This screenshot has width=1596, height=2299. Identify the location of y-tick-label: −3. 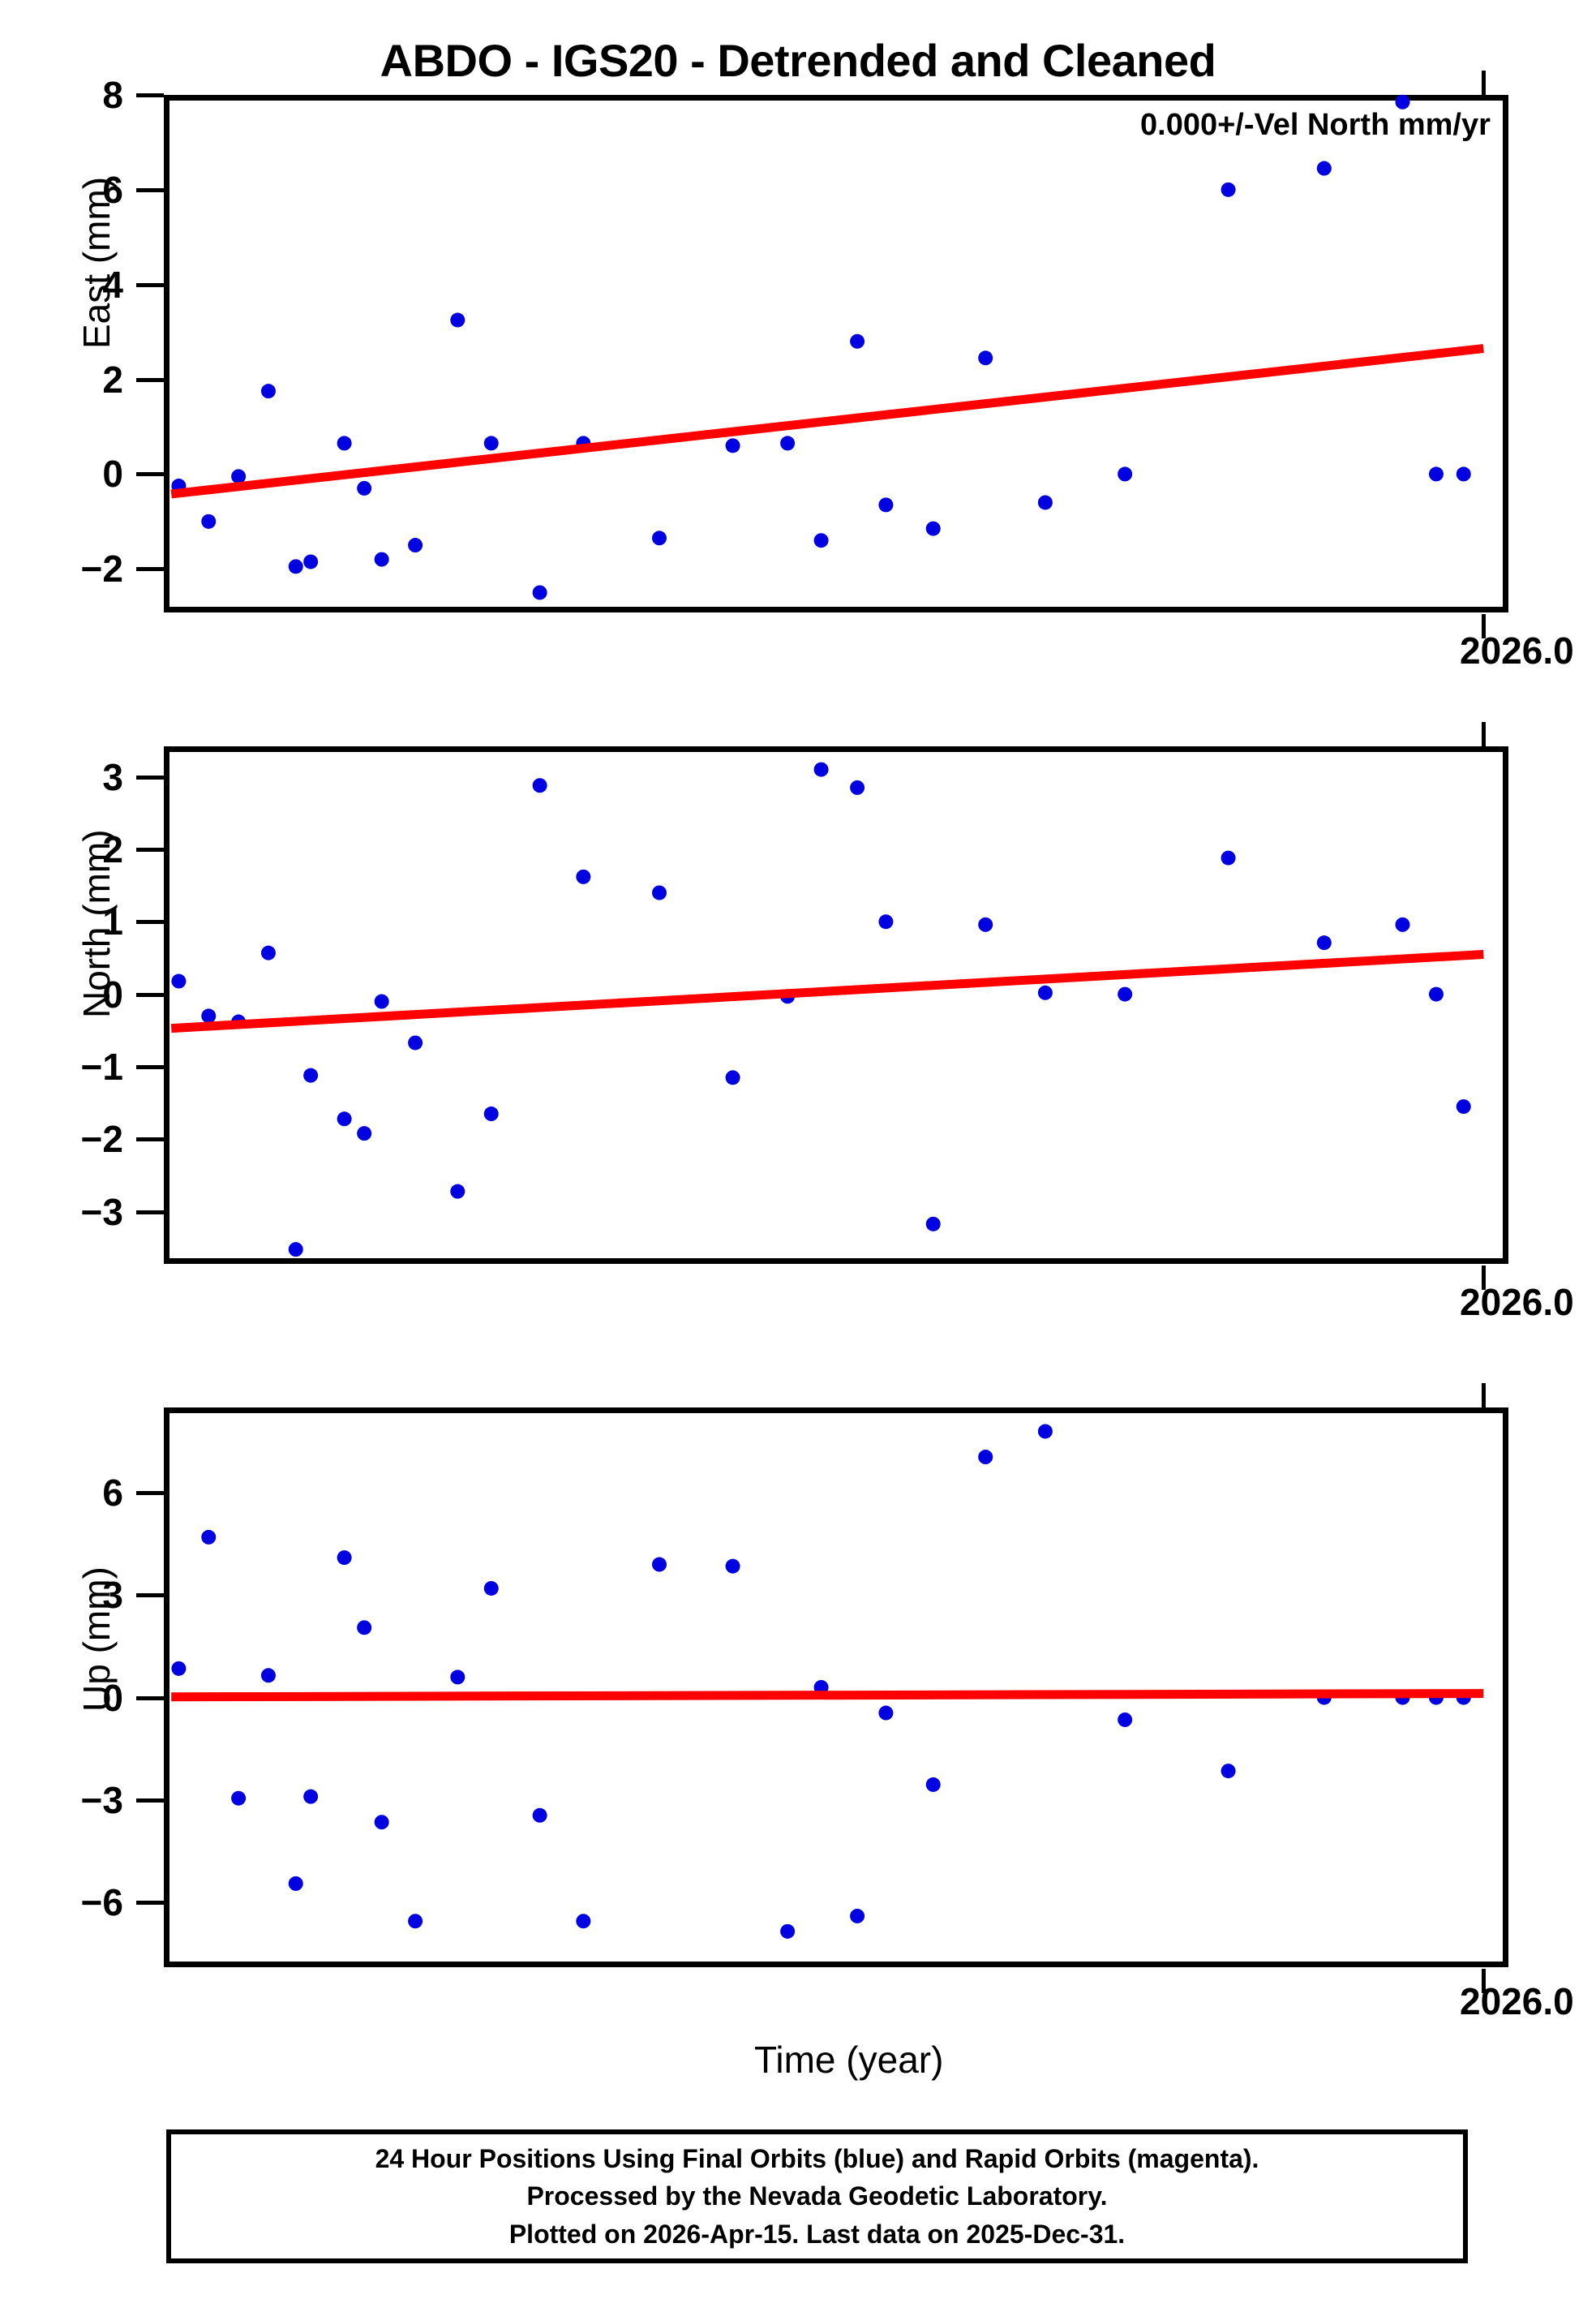
(101, 1211).